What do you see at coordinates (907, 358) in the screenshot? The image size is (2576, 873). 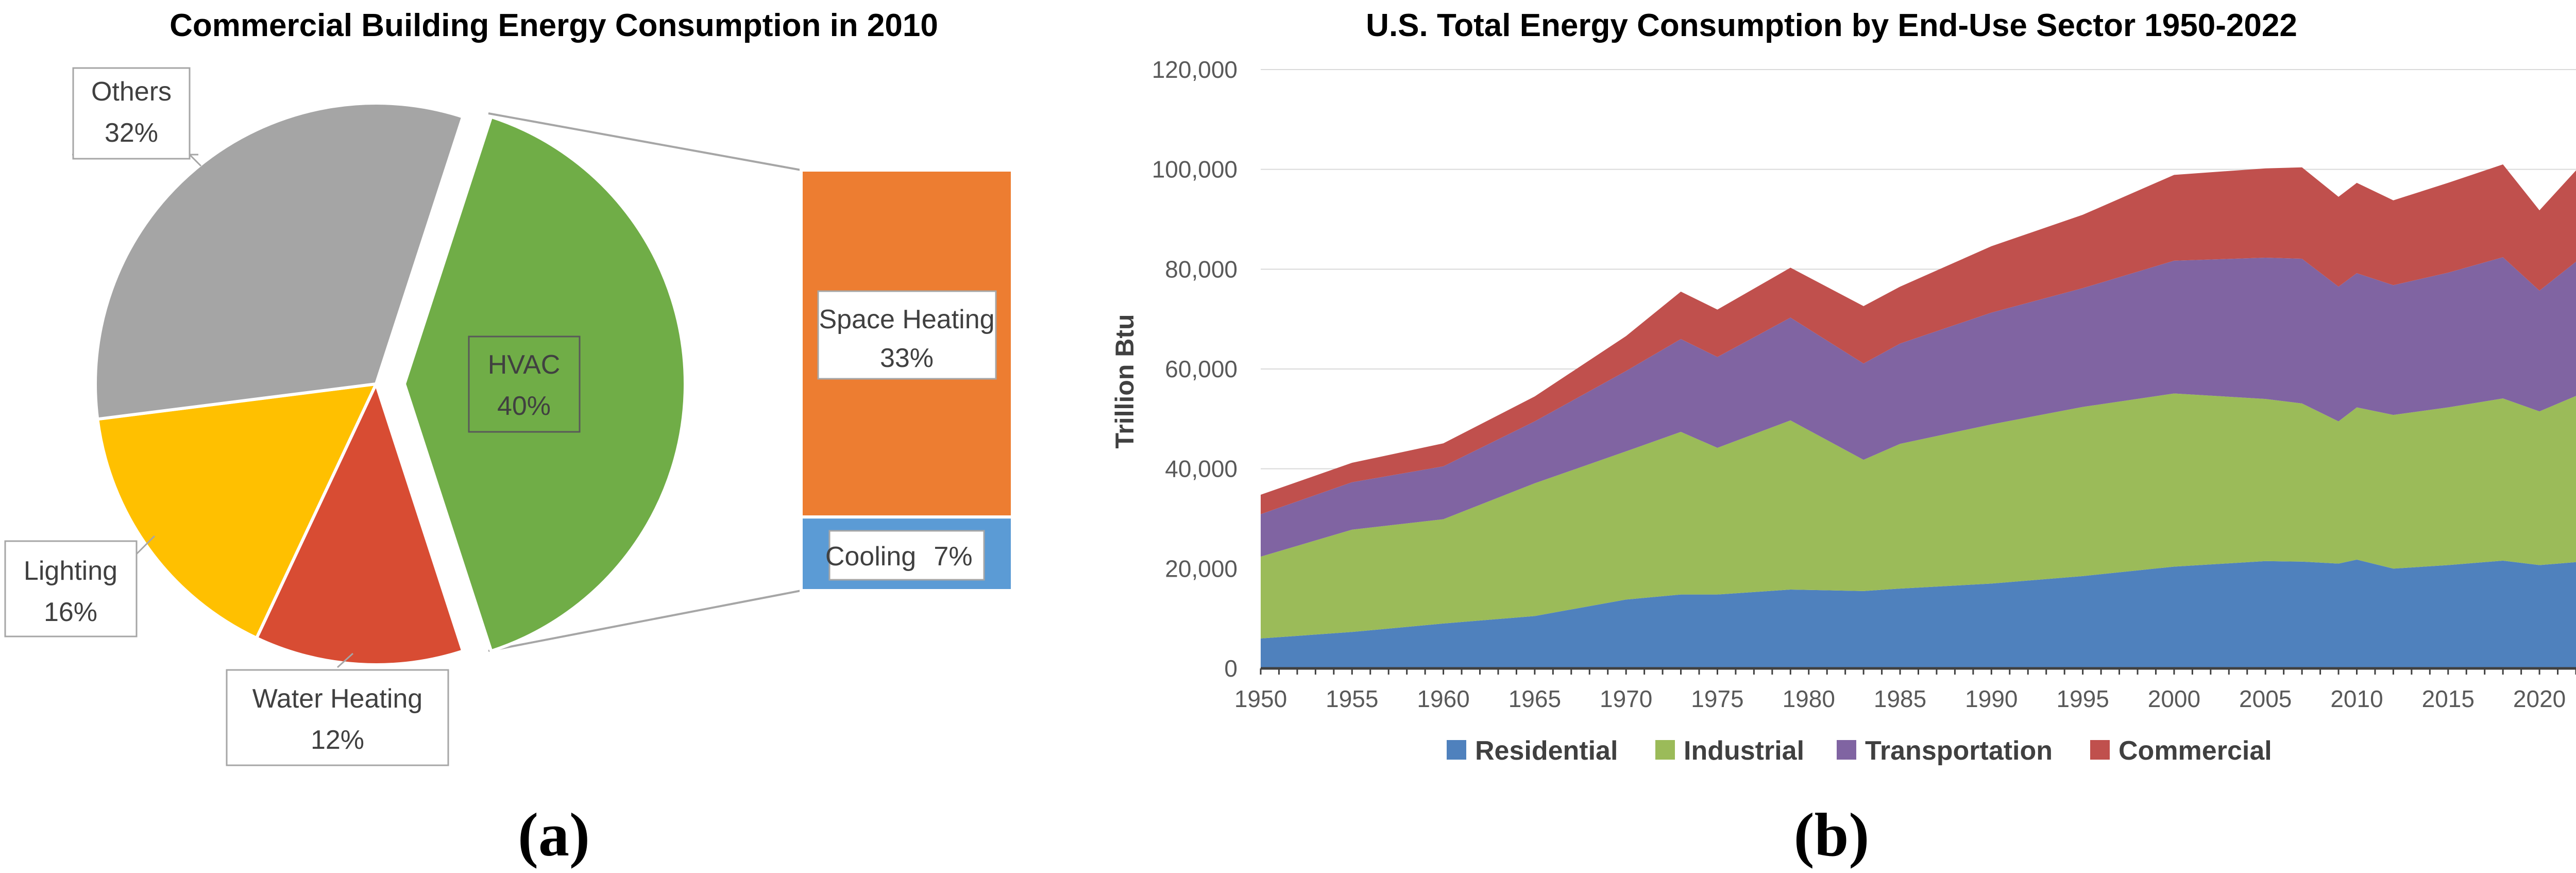 I see `callout-space-heating-value: 33%` at bounding box center [907, 358].